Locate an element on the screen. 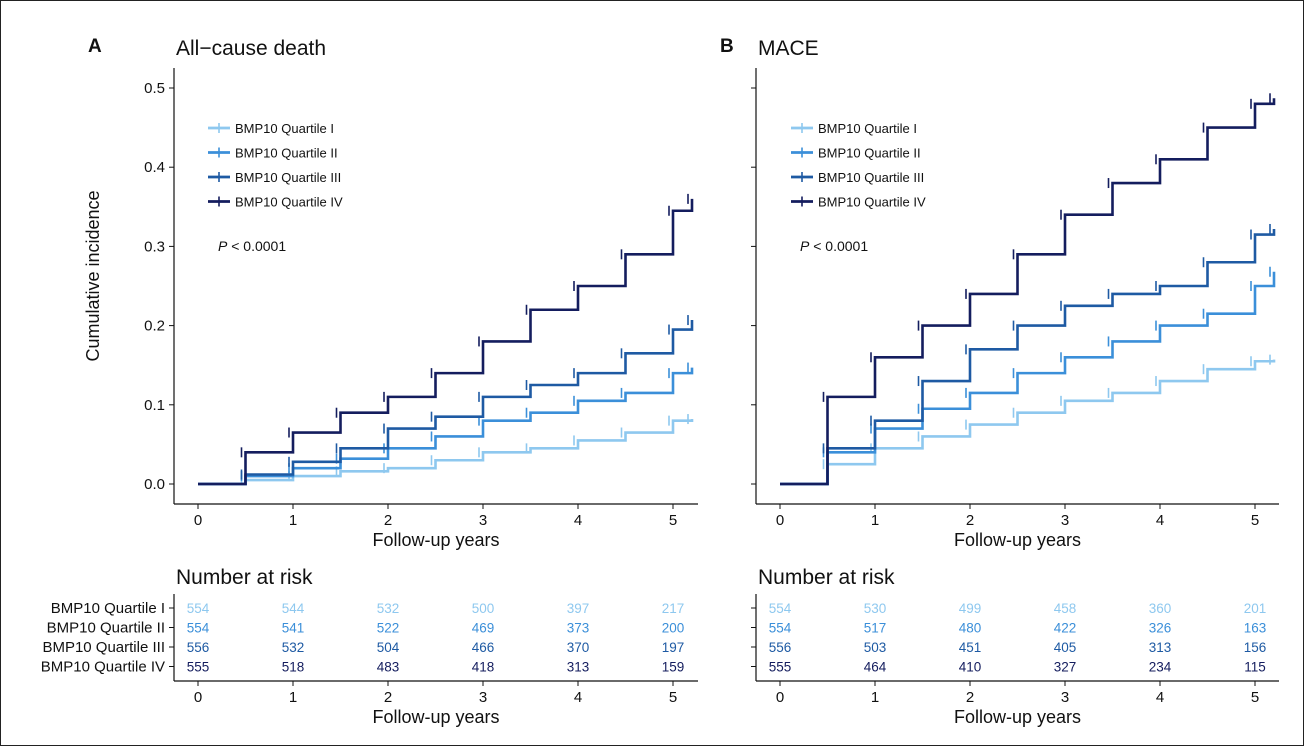  risk-count: 200 is located at coordinates (673, 628).